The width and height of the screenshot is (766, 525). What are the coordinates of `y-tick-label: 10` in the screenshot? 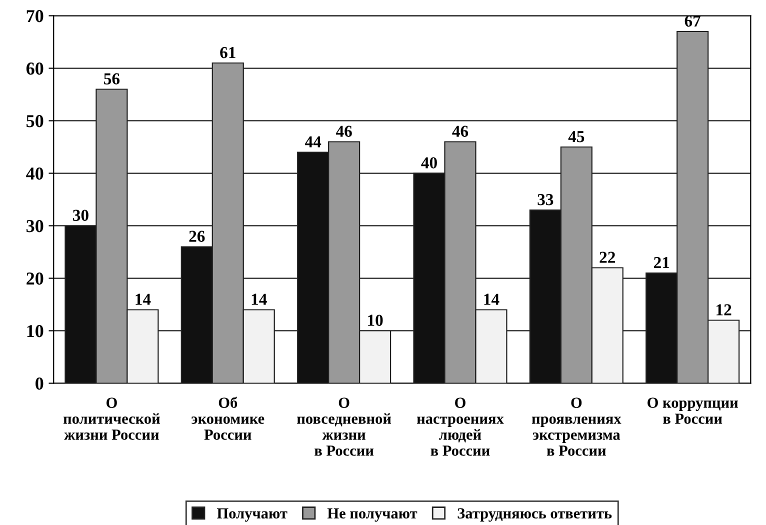 It's located at (35, 331).